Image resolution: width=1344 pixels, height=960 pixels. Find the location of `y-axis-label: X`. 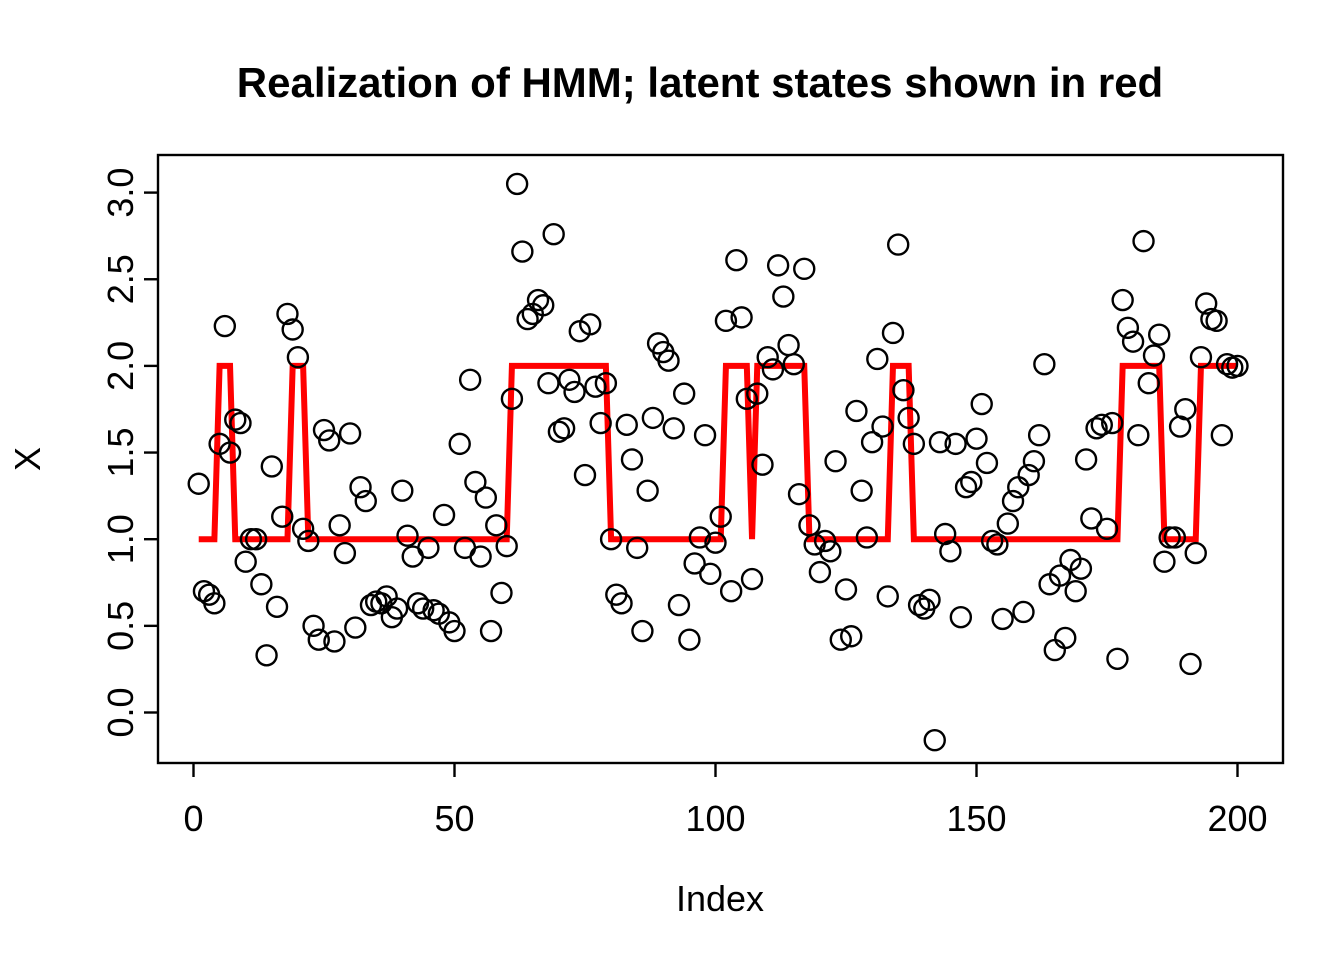

y-axis-label: X is located at coordinates (27, 459).